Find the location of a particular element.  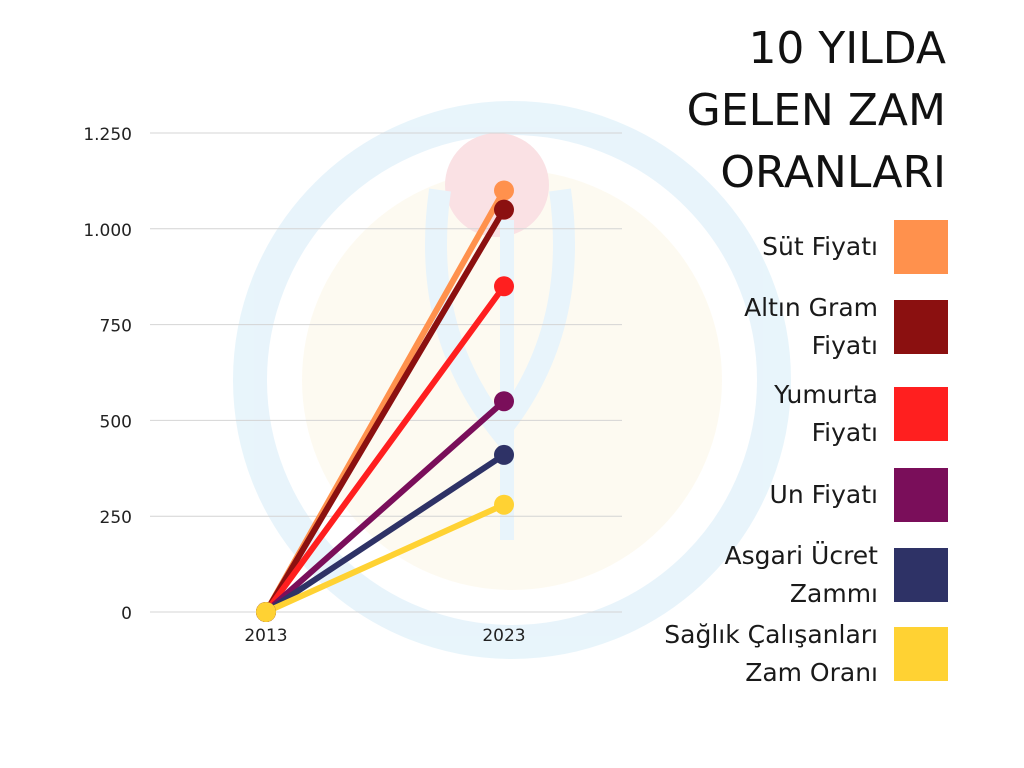

legend-item: Altın Gram Fiyatı is located at coordinates (775, 326).